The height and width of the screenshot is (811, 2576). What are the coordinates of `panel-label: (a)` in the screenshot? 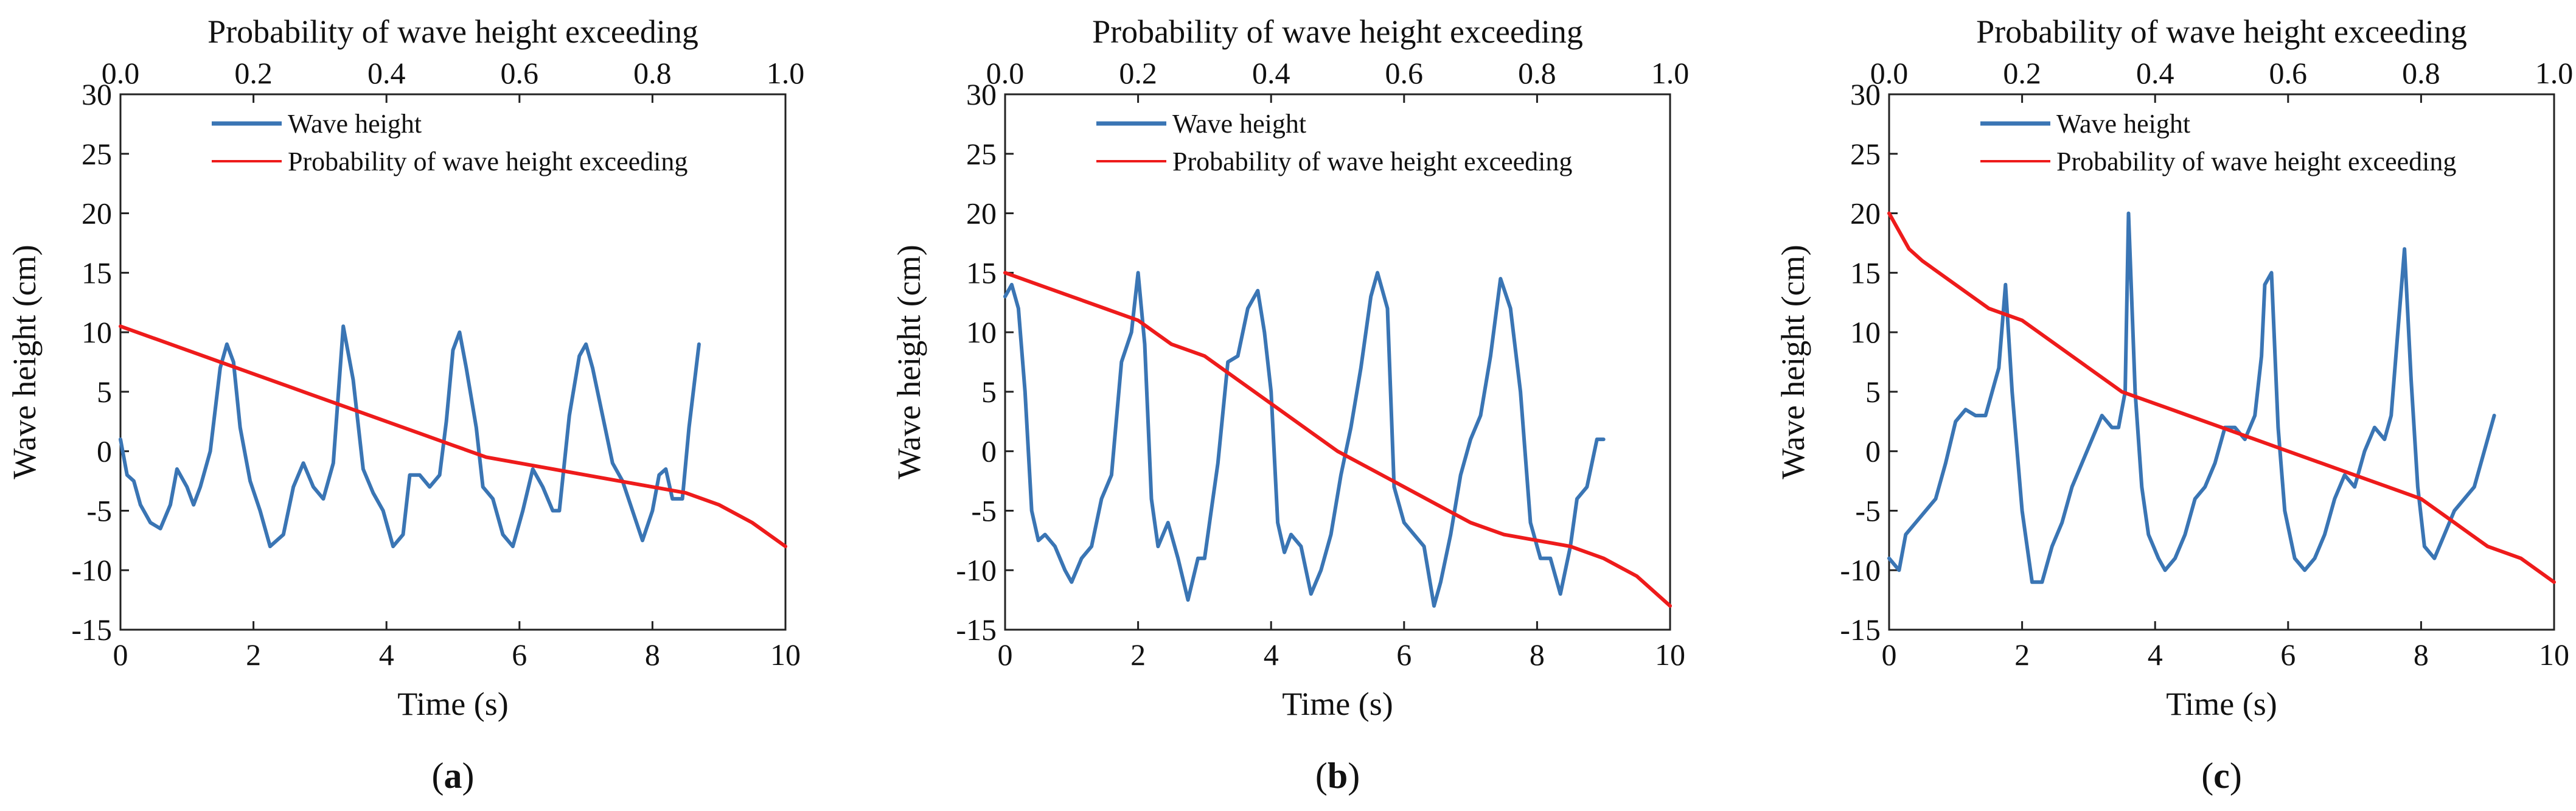 It's located at (453, 776).